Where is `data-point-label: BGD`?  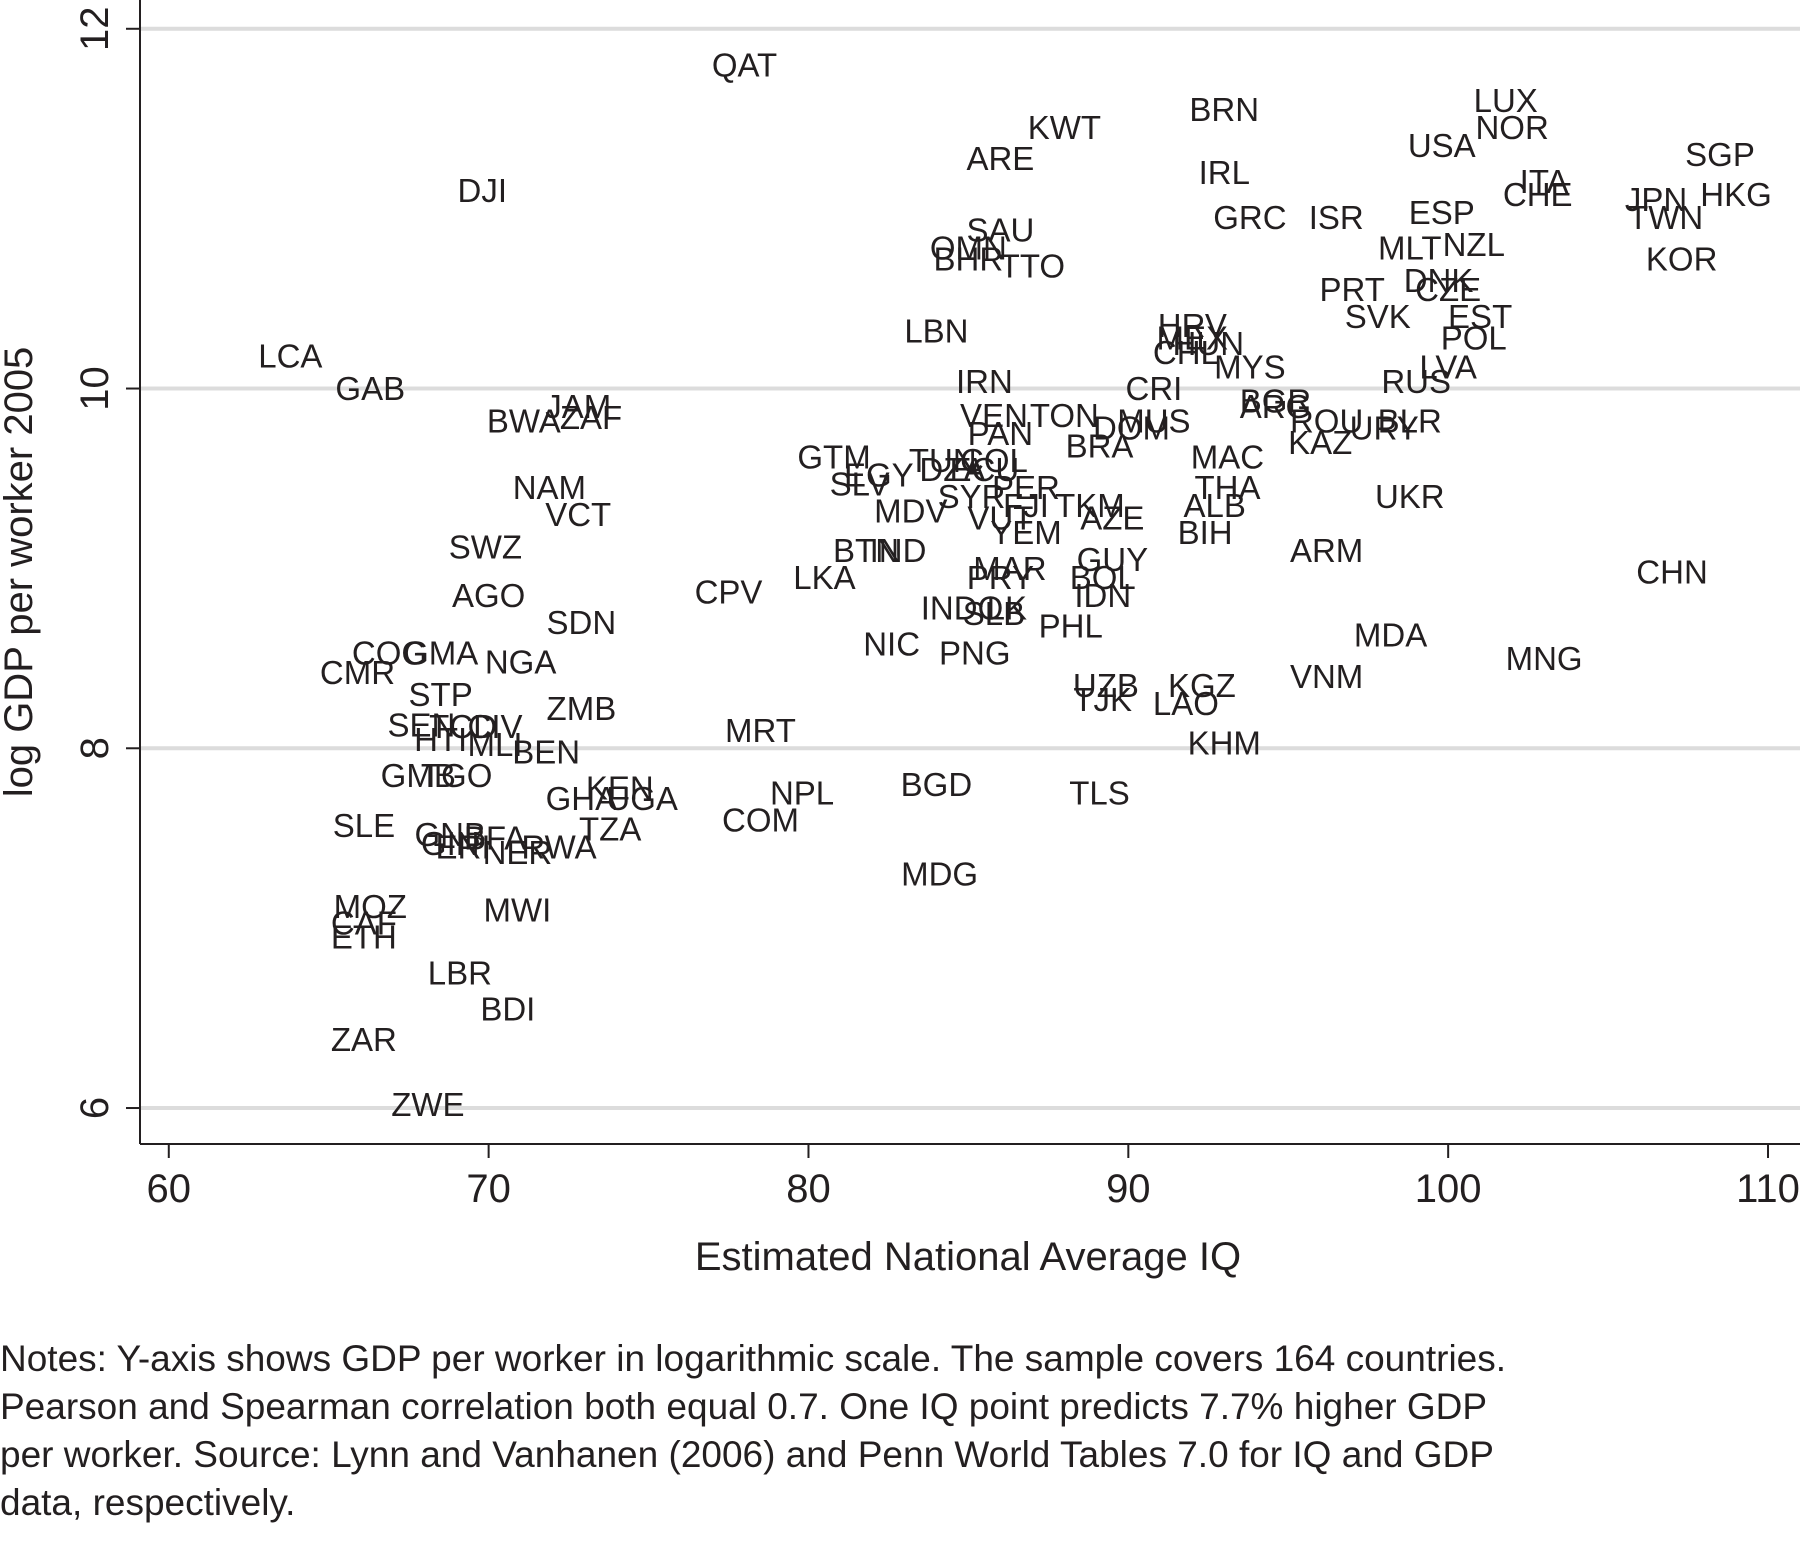
data-point-label: BGD is located at coordinates (937, 784).